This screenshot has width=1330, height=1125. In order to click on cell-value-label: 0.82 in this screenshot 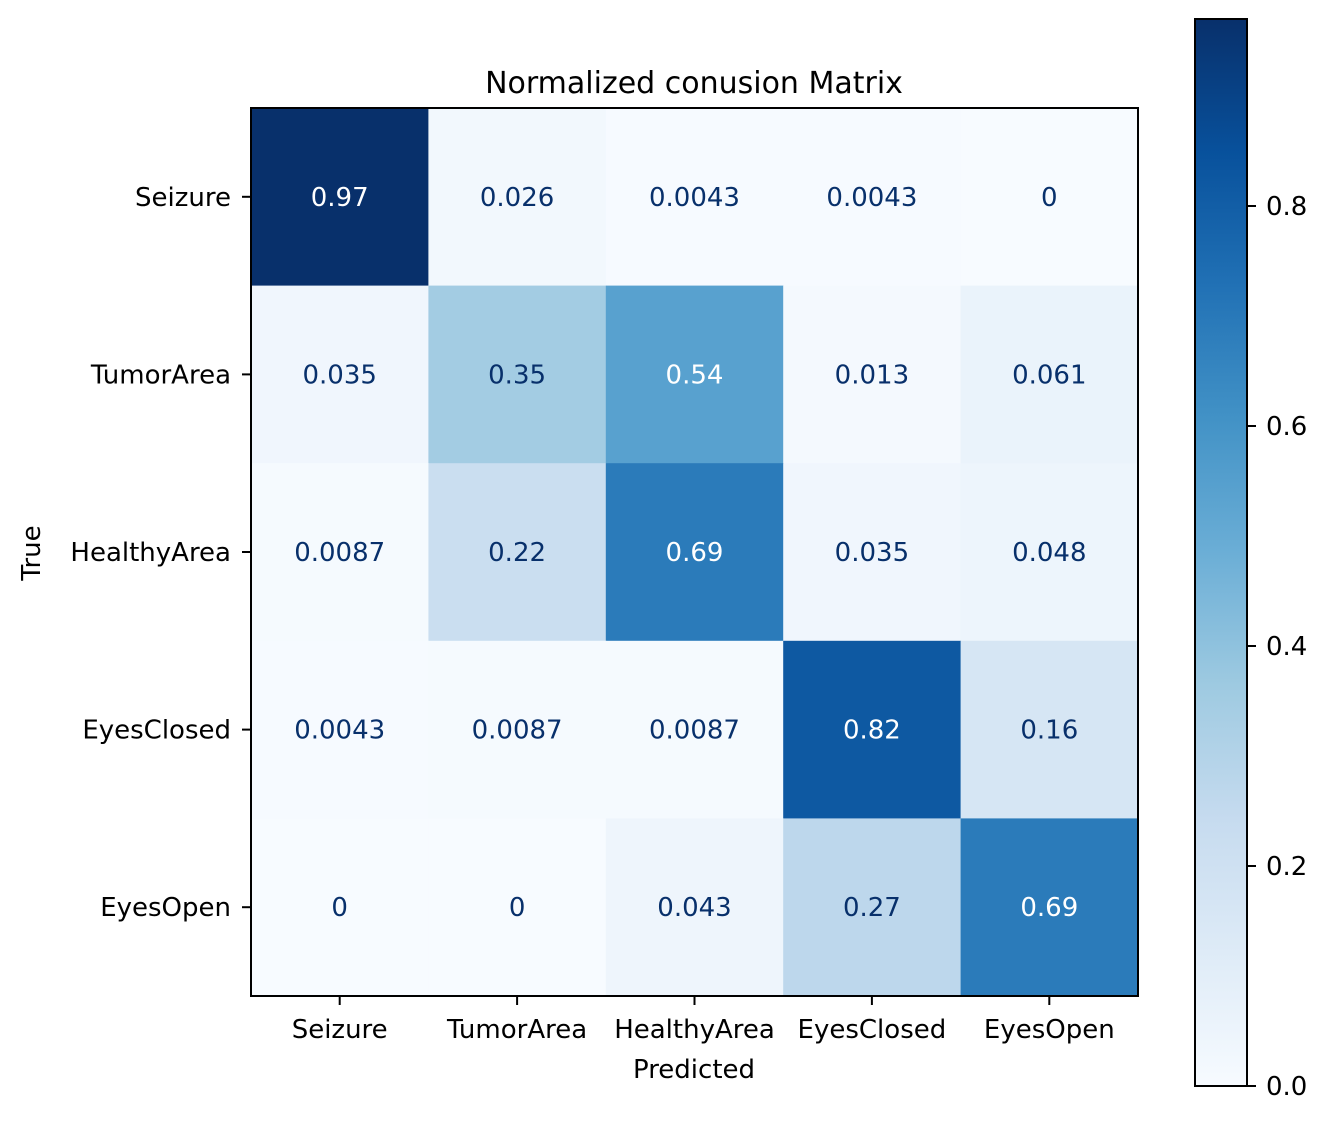, I will do `click(872, 731)`.